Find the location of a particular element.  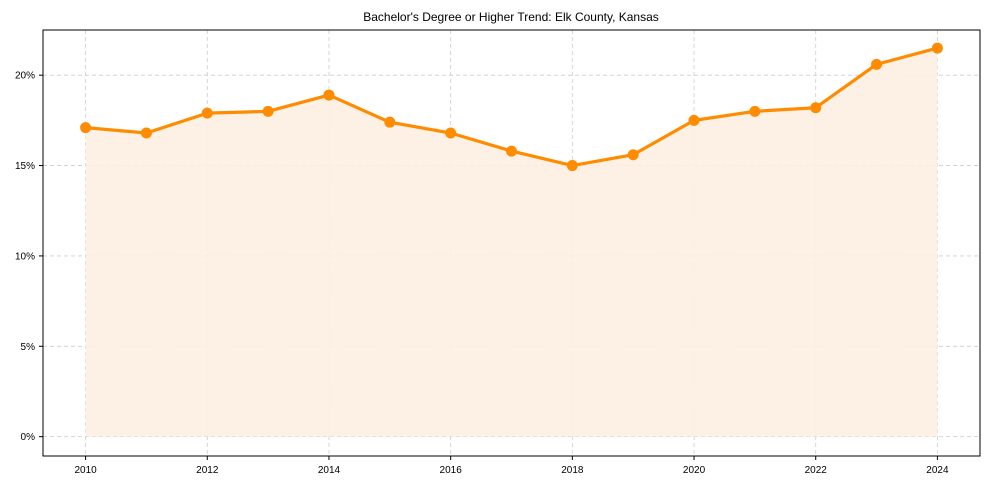

x-tick-label: 2024 is located at coordinates (937, 470).